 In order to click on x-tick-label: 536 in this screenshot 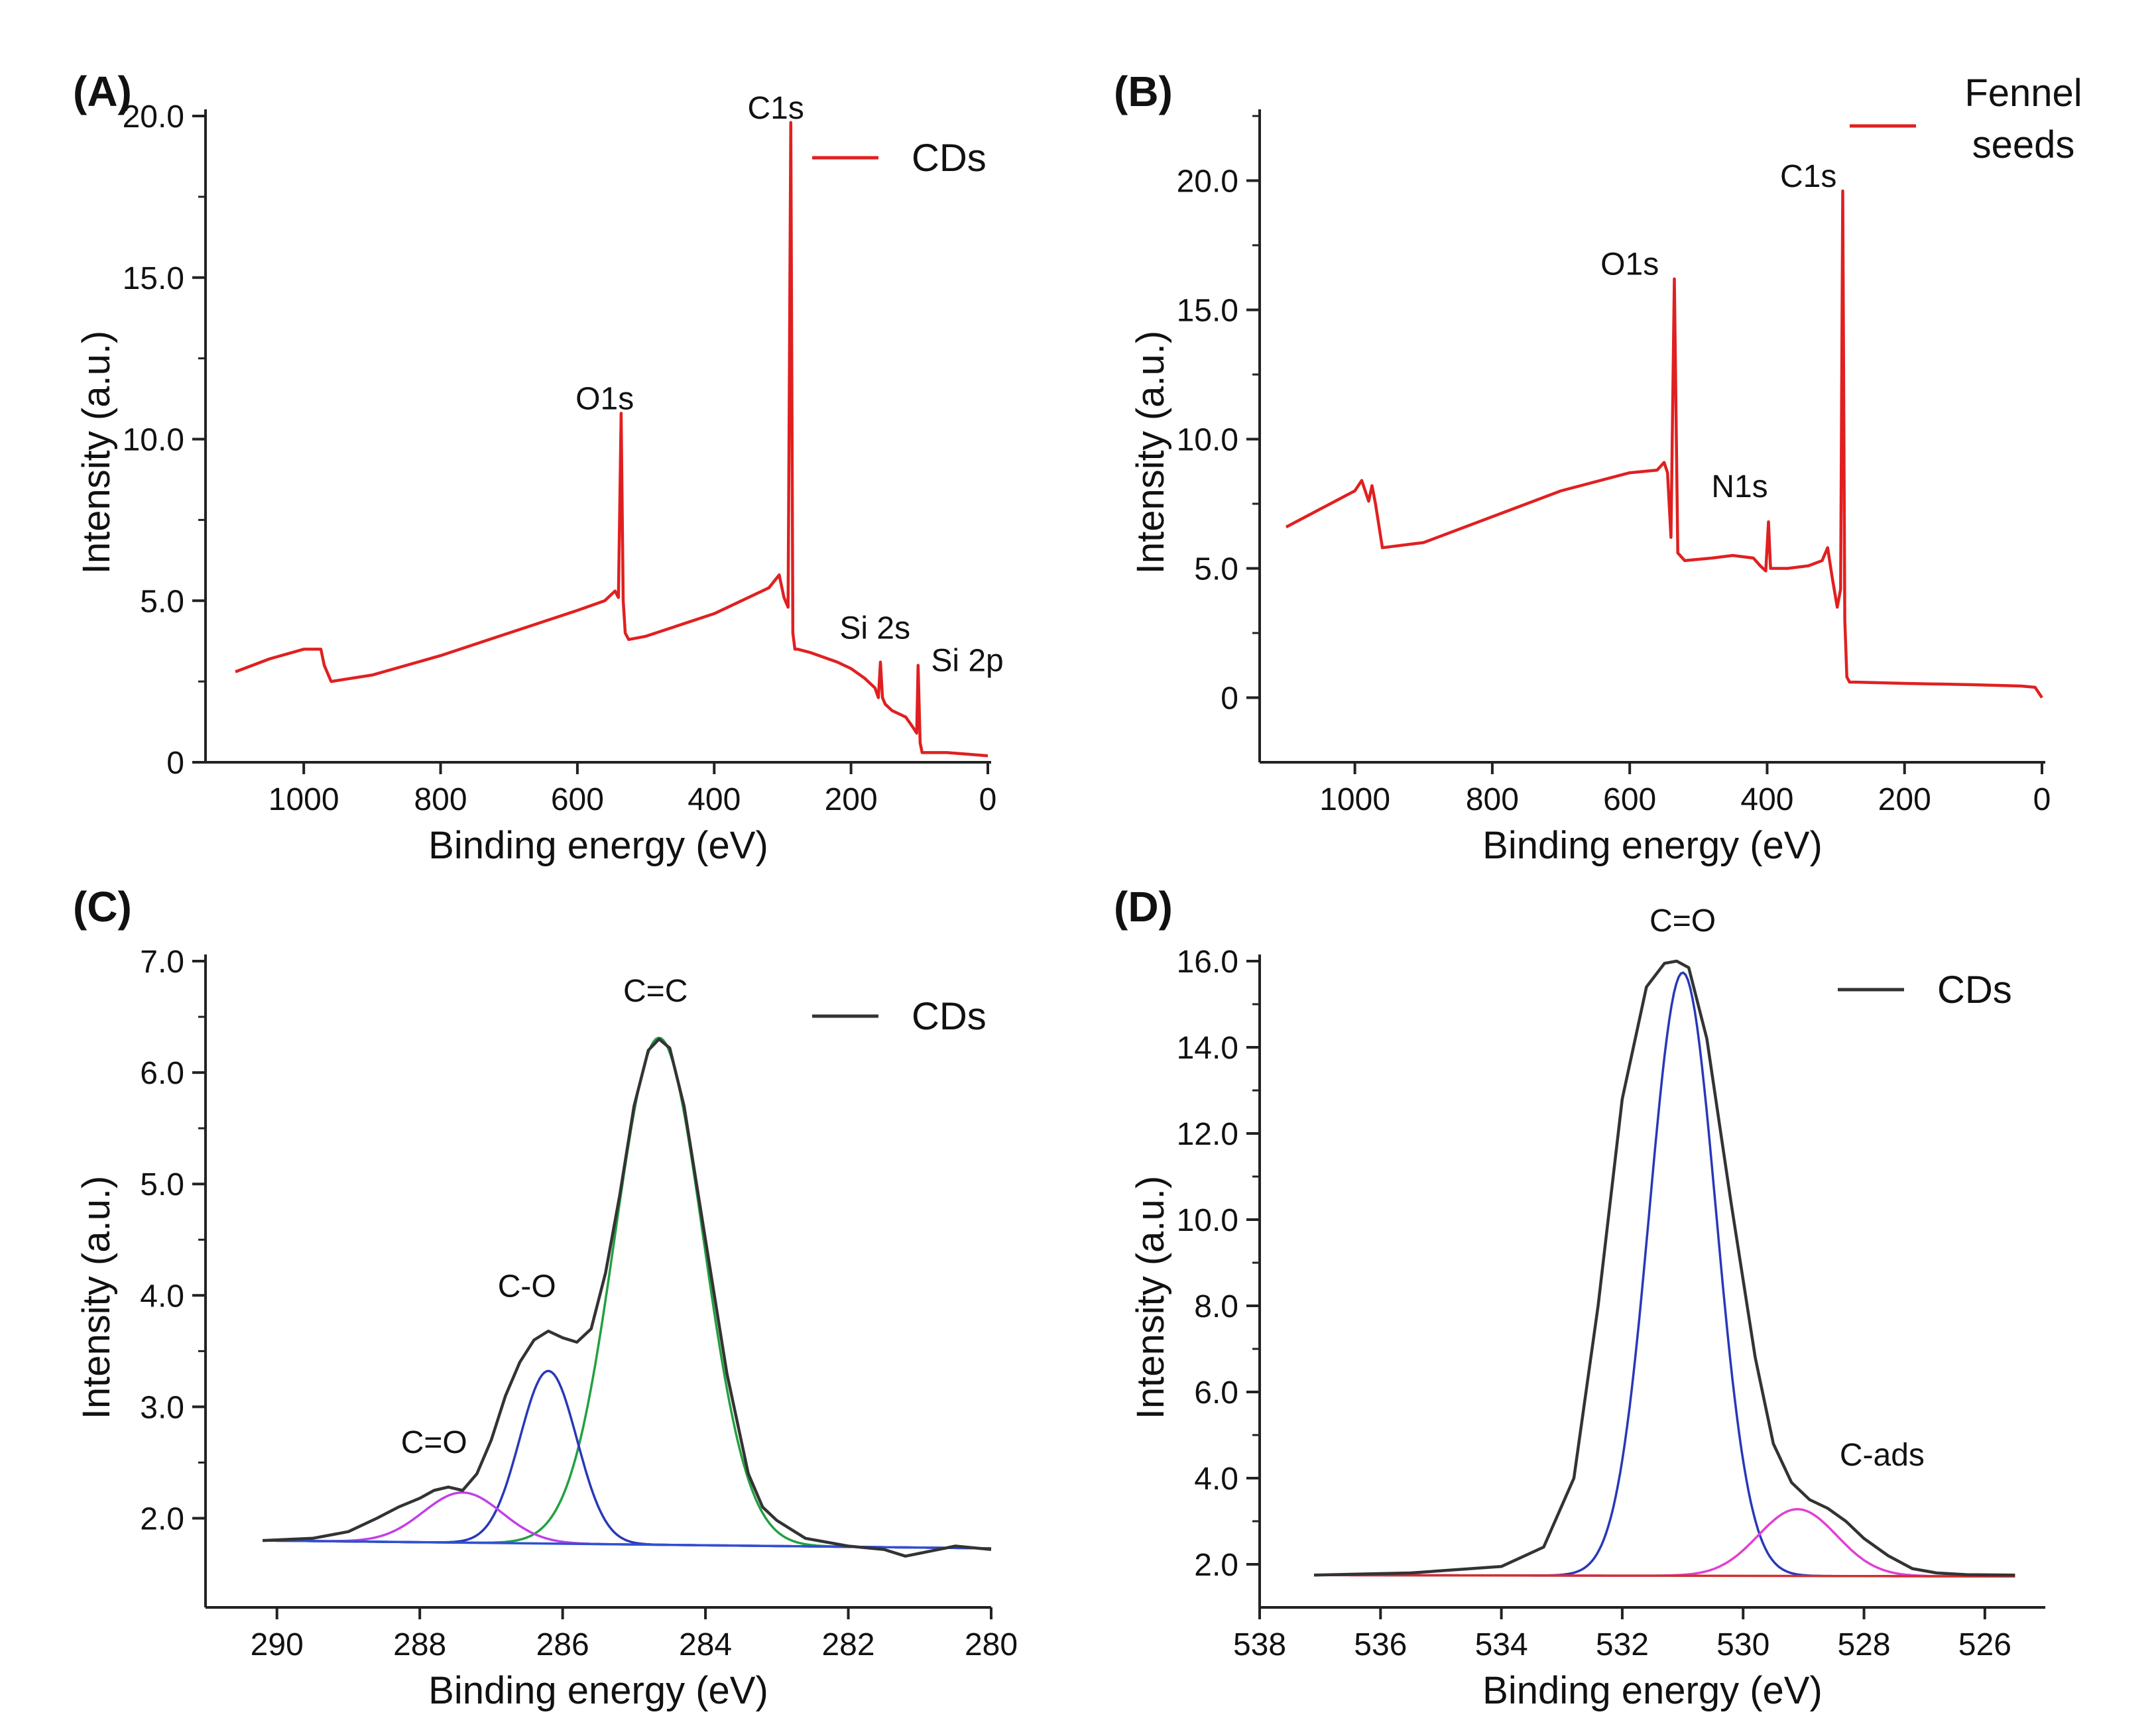, I will do `click(1380, 1644)`.